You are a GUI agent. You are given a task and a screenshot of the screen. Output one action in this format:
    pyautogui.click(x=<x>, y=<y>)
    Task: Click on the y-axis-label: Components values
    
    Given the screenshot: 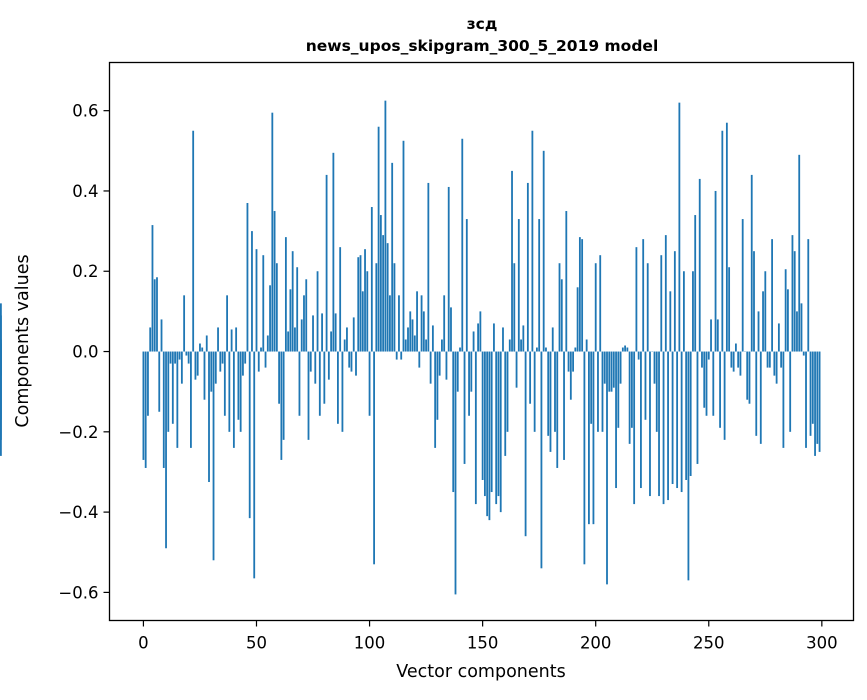 What is the action you would take?
    pyautogui.click(x=23, y=340)
    